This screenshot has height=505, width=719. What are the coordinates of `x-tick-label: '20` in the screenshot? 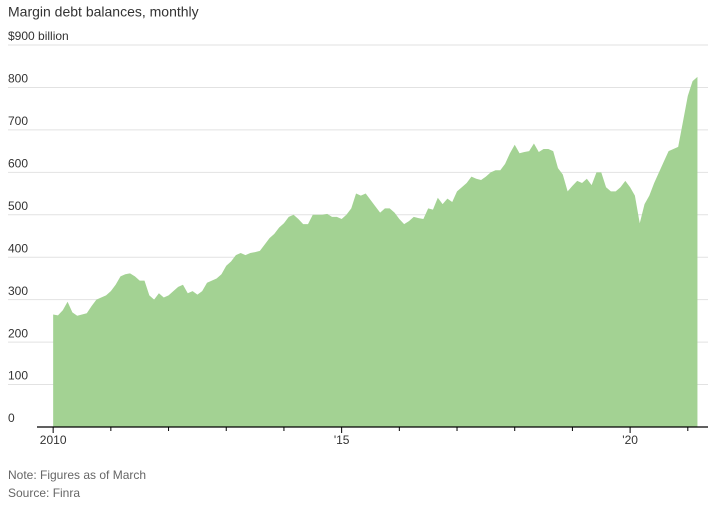 It's located at (630, 440).